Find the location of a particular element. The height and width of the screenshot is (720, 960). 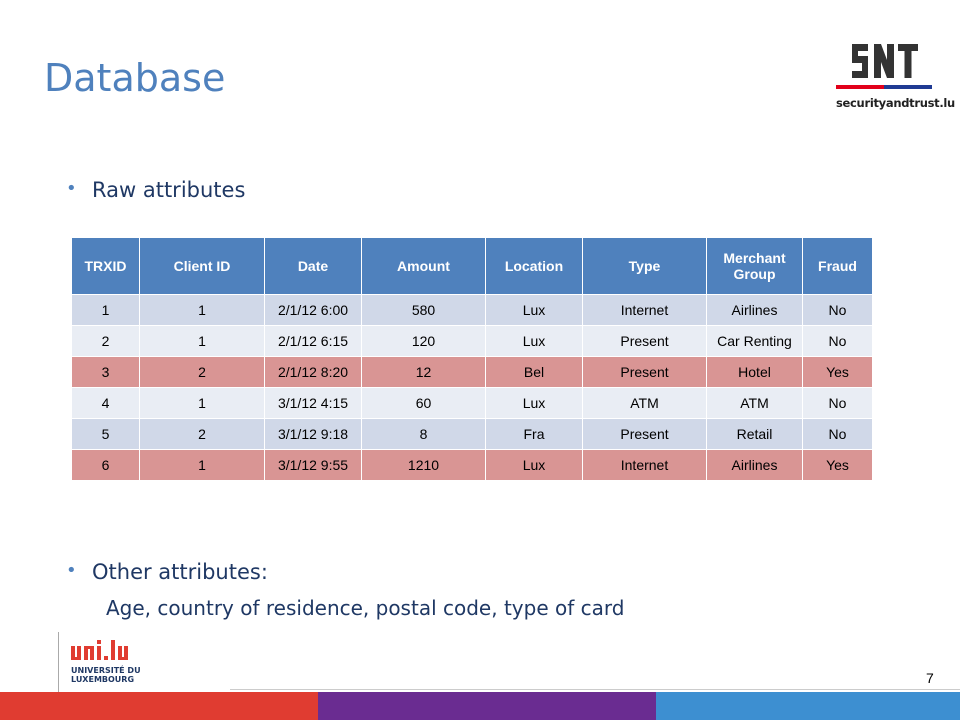

snt-logo: securityandtrust.lu is located at coordinates (895, 81).